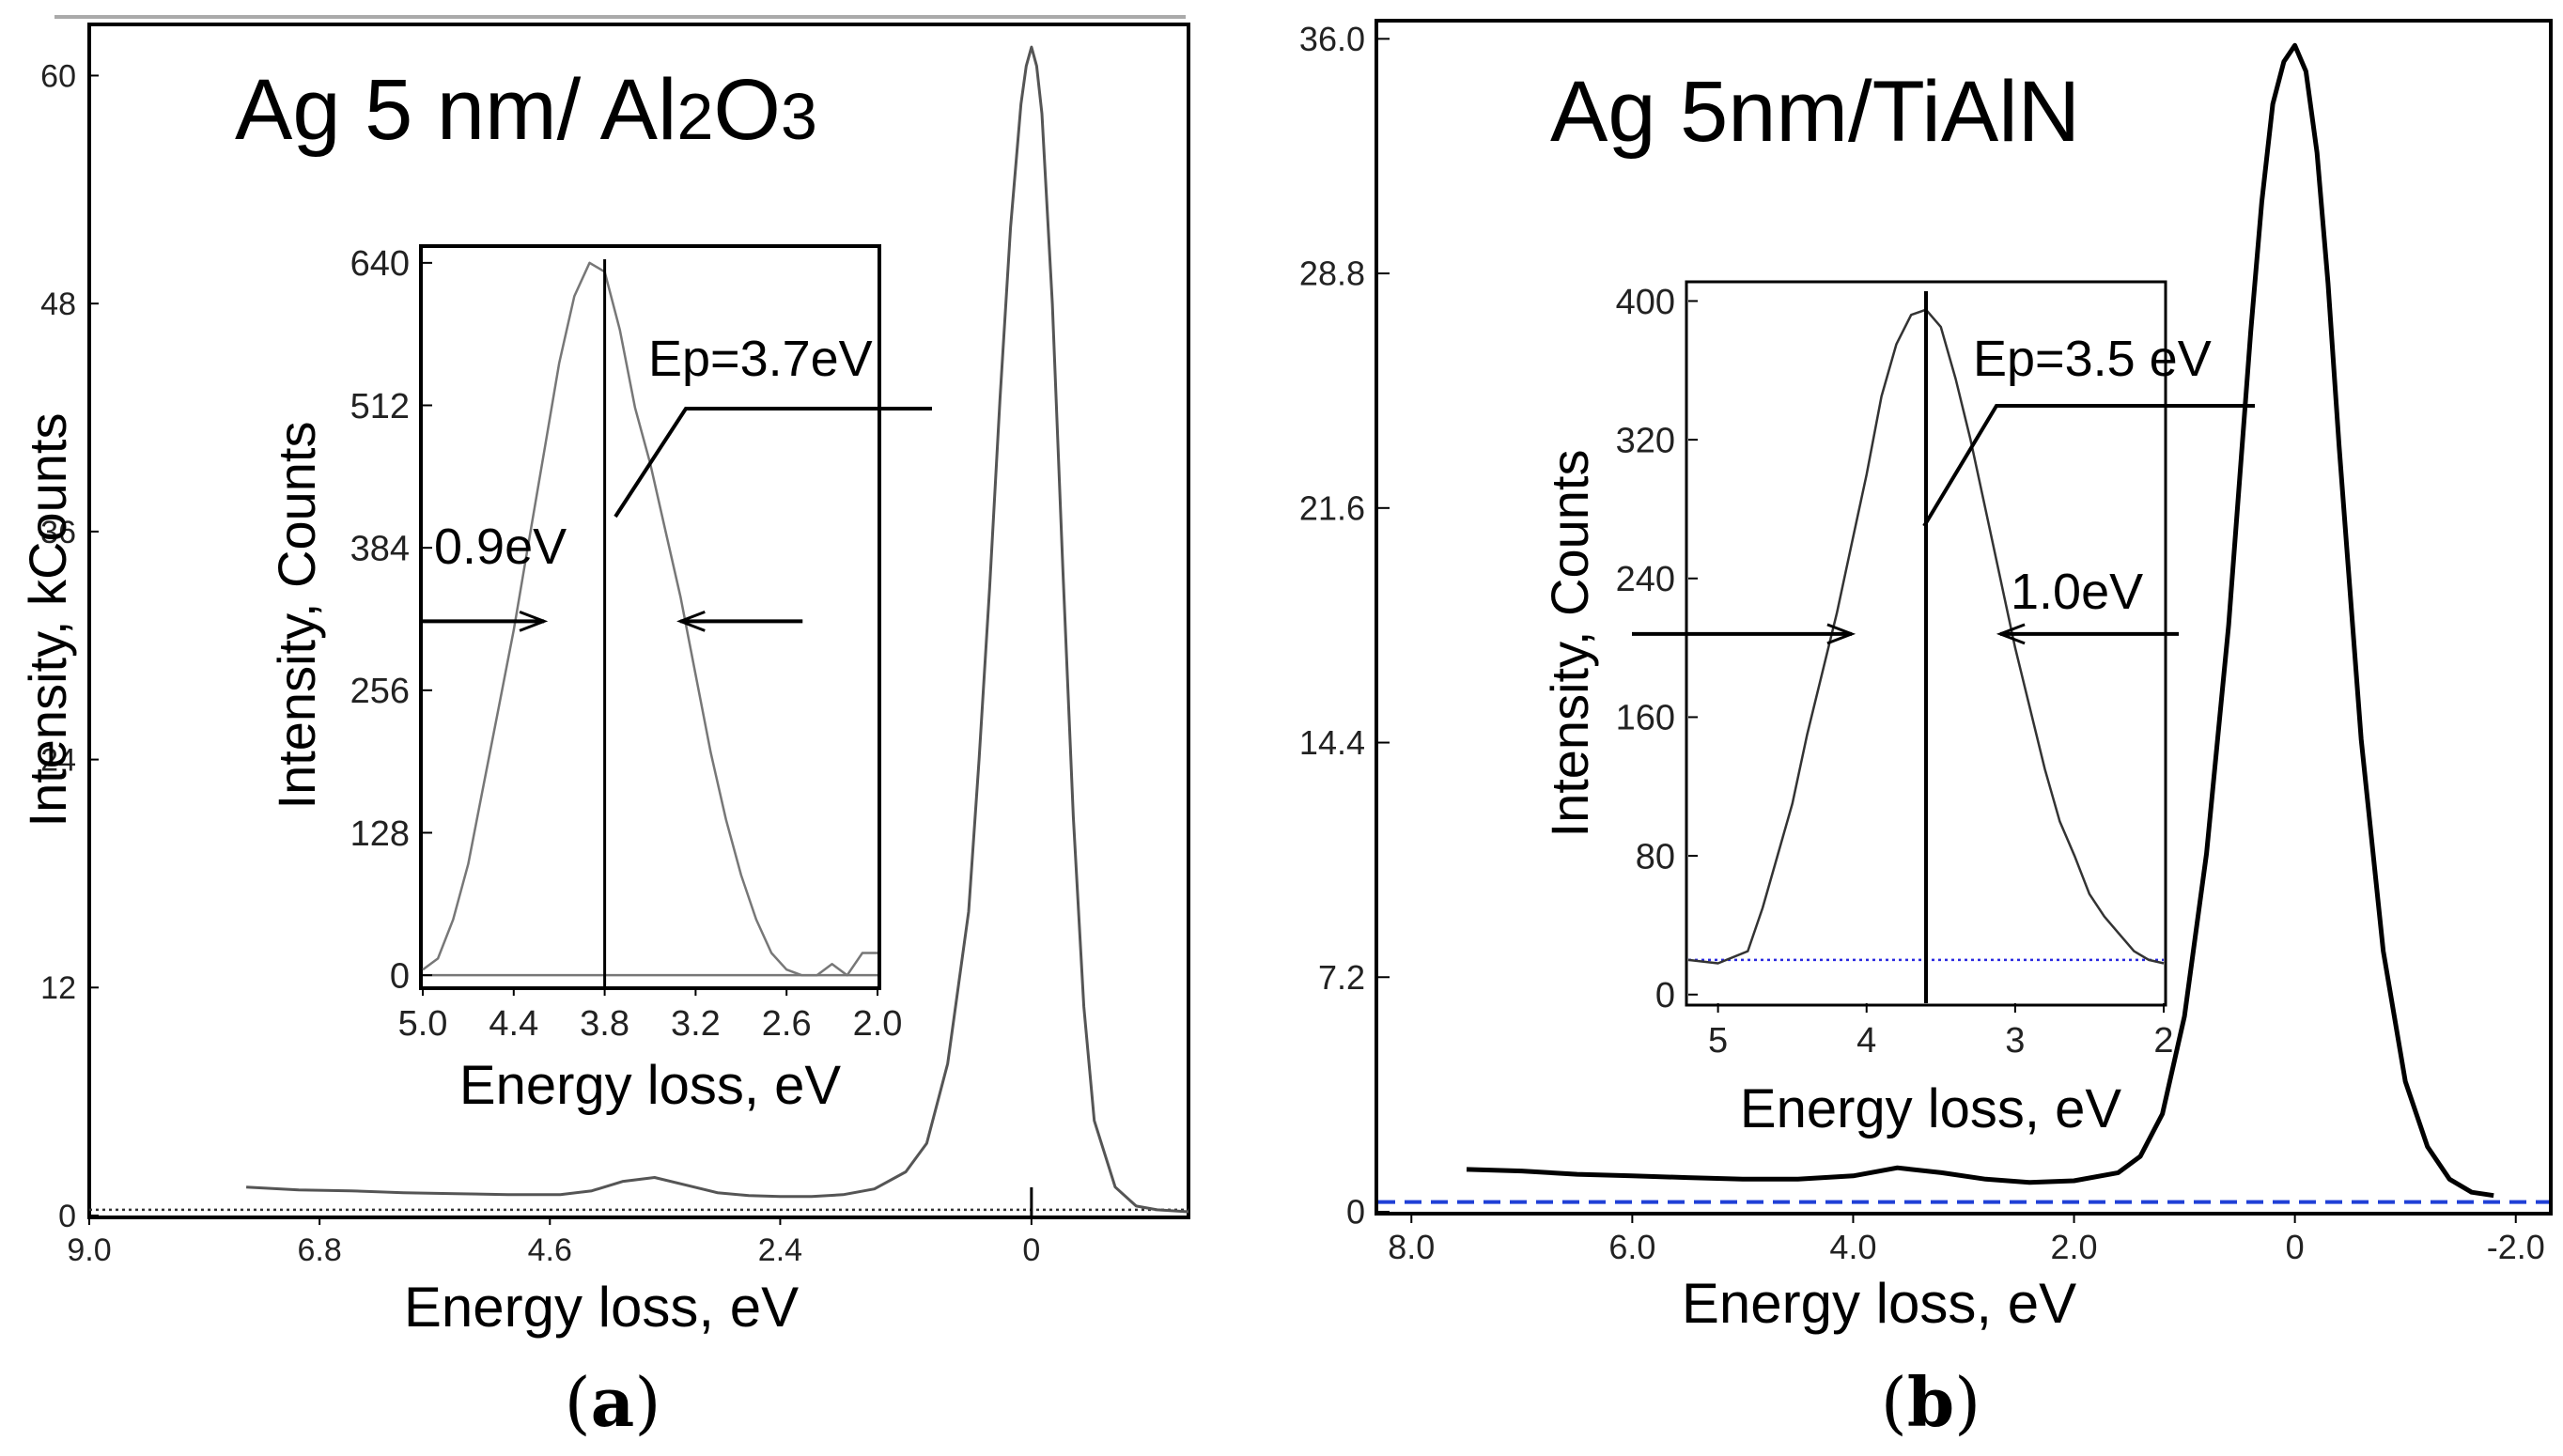 The image size is (2563, 1456). I want to click on b-inset-ytick-label: 0, so click(1665, 995).